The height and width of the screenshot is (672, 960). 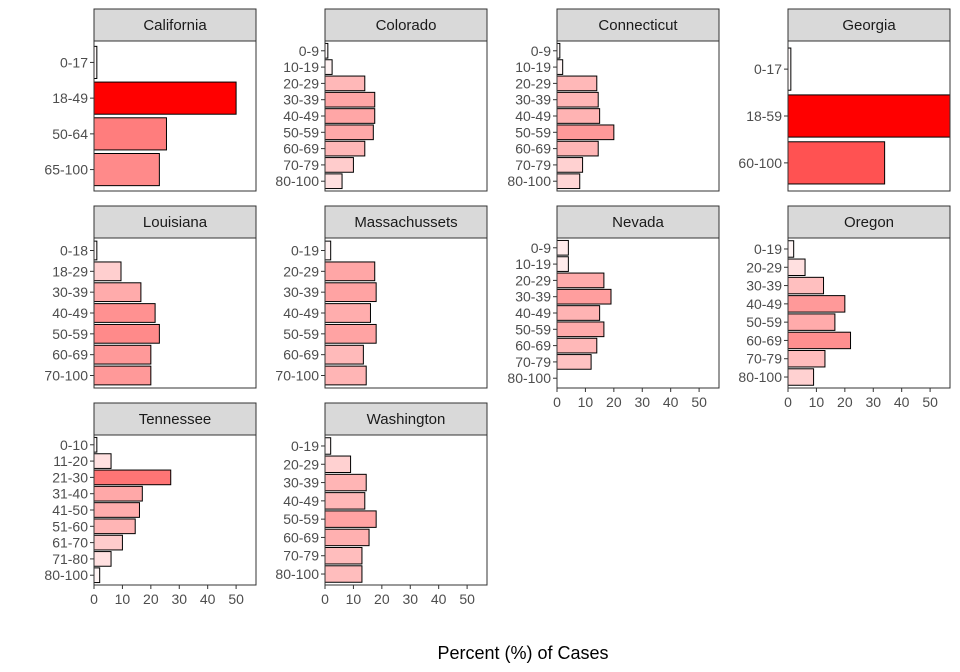 What do you see at coordinates (869, 25) in the screenshot?
I see `facet-title: Georgia` at bounding box center [869, 25].